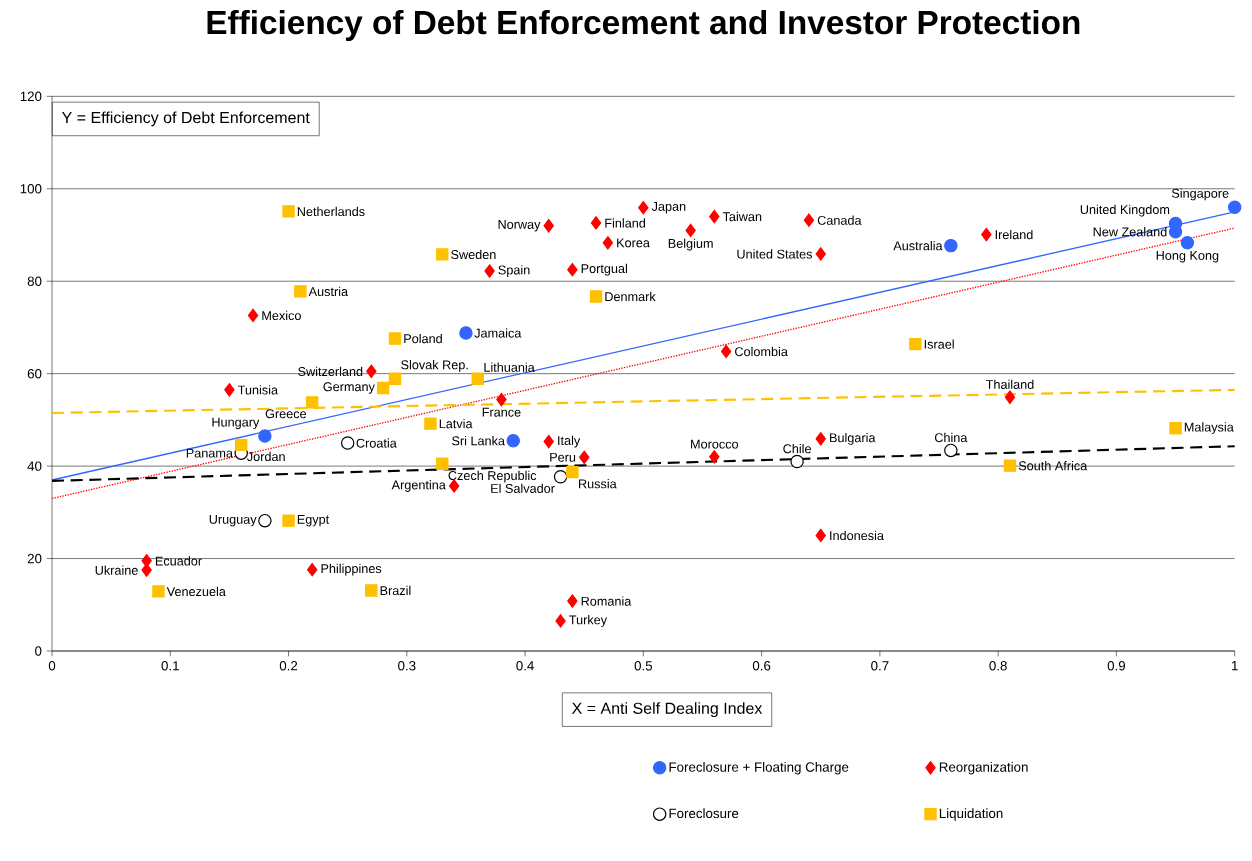 This screenshot has width=1252, height=861. Describe the element at coordinates (288, 666) in the screenshot. I see `x-tick-label: 0.2` at that location.